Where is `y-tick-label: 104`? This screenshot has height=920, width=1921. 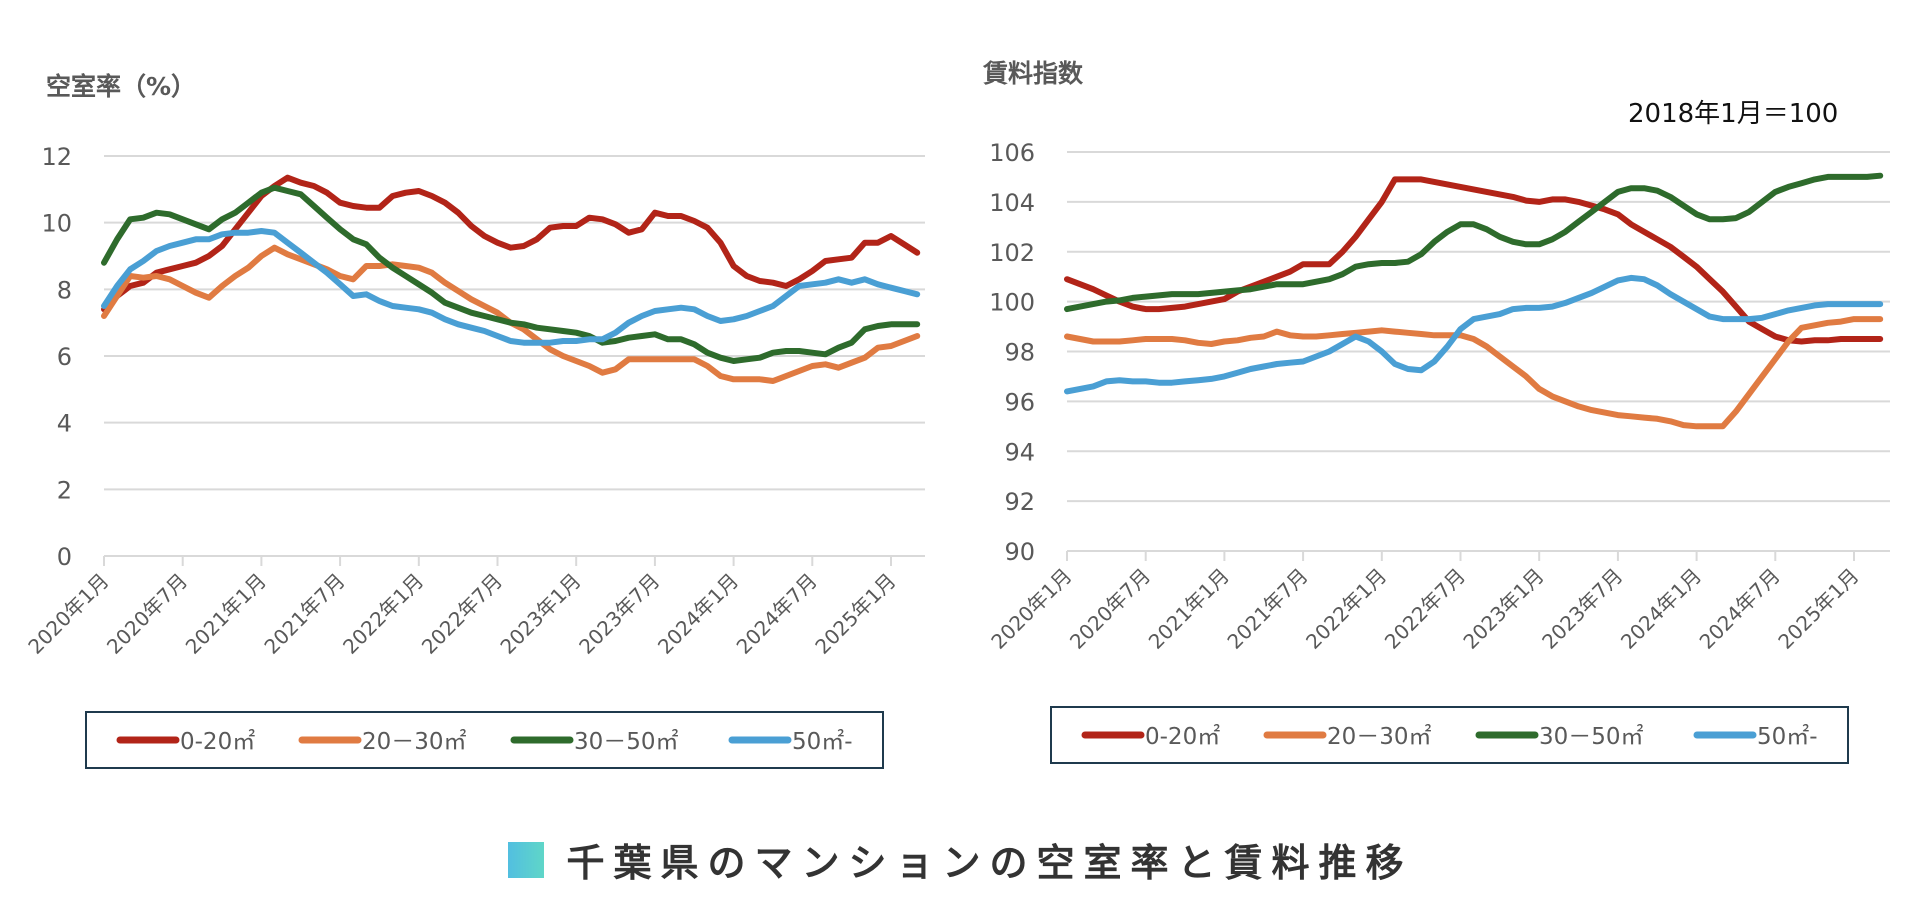
y-tick-label: 104 is located at coordinates (1012, 203).